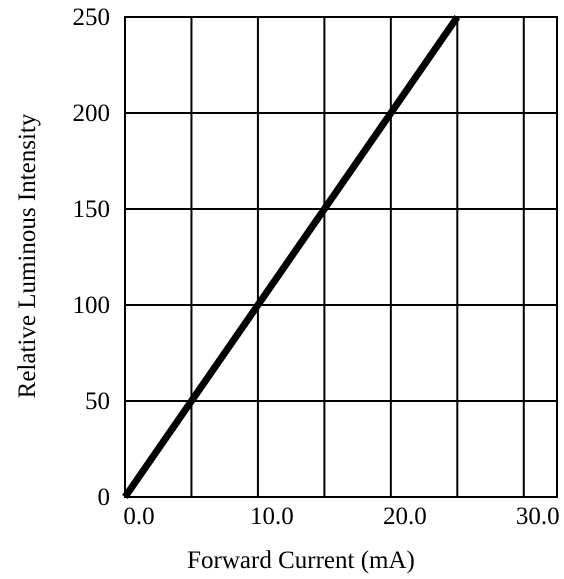  Describe the element at coordinates (92, 209) in the screenshot. I see `y-tick-label: 150` at that location.